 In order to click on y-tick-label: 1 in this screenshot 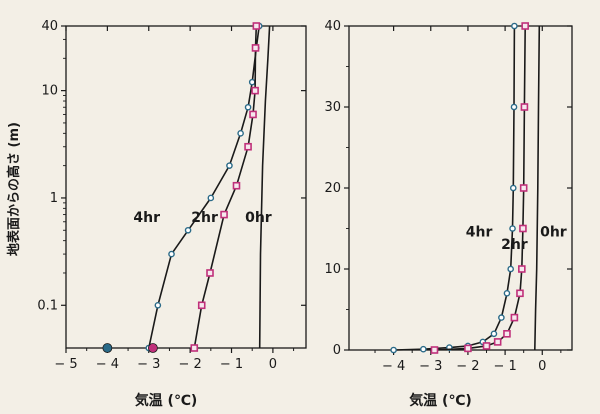, I will do `click(54, 198)`.